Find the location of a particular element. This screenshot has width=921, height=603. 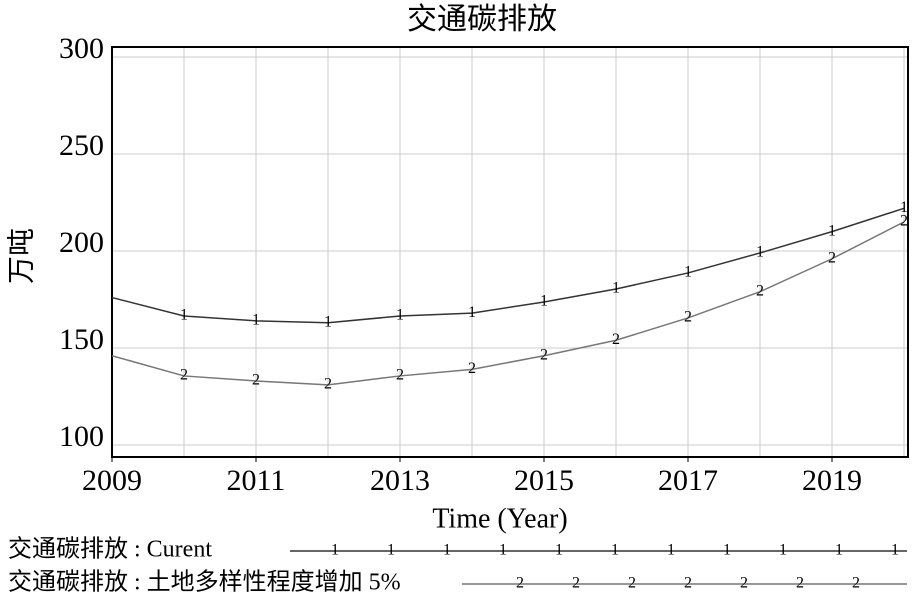

legend-label: 交通碳排放 : Curent is located at coordinates (110, 549).